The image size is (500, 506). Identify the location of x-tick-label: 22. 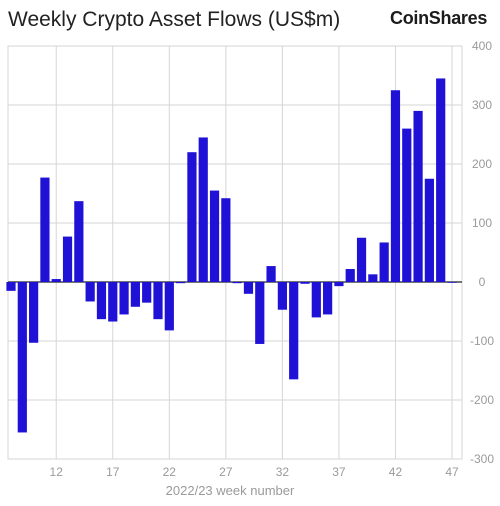
(170, 472).